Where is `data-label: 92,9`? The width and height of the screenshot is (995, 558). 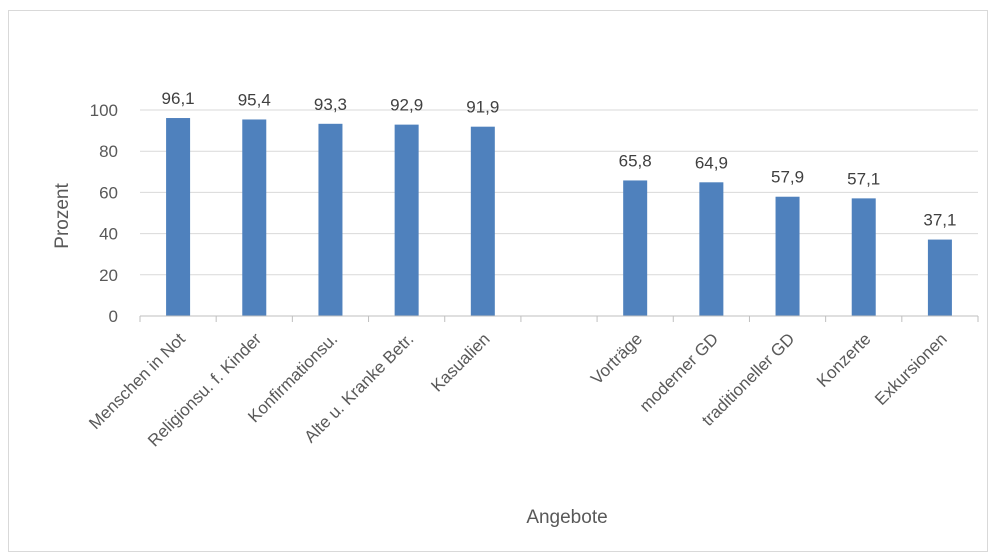
data-label: 92,9 is located at coordinates (406, 105).